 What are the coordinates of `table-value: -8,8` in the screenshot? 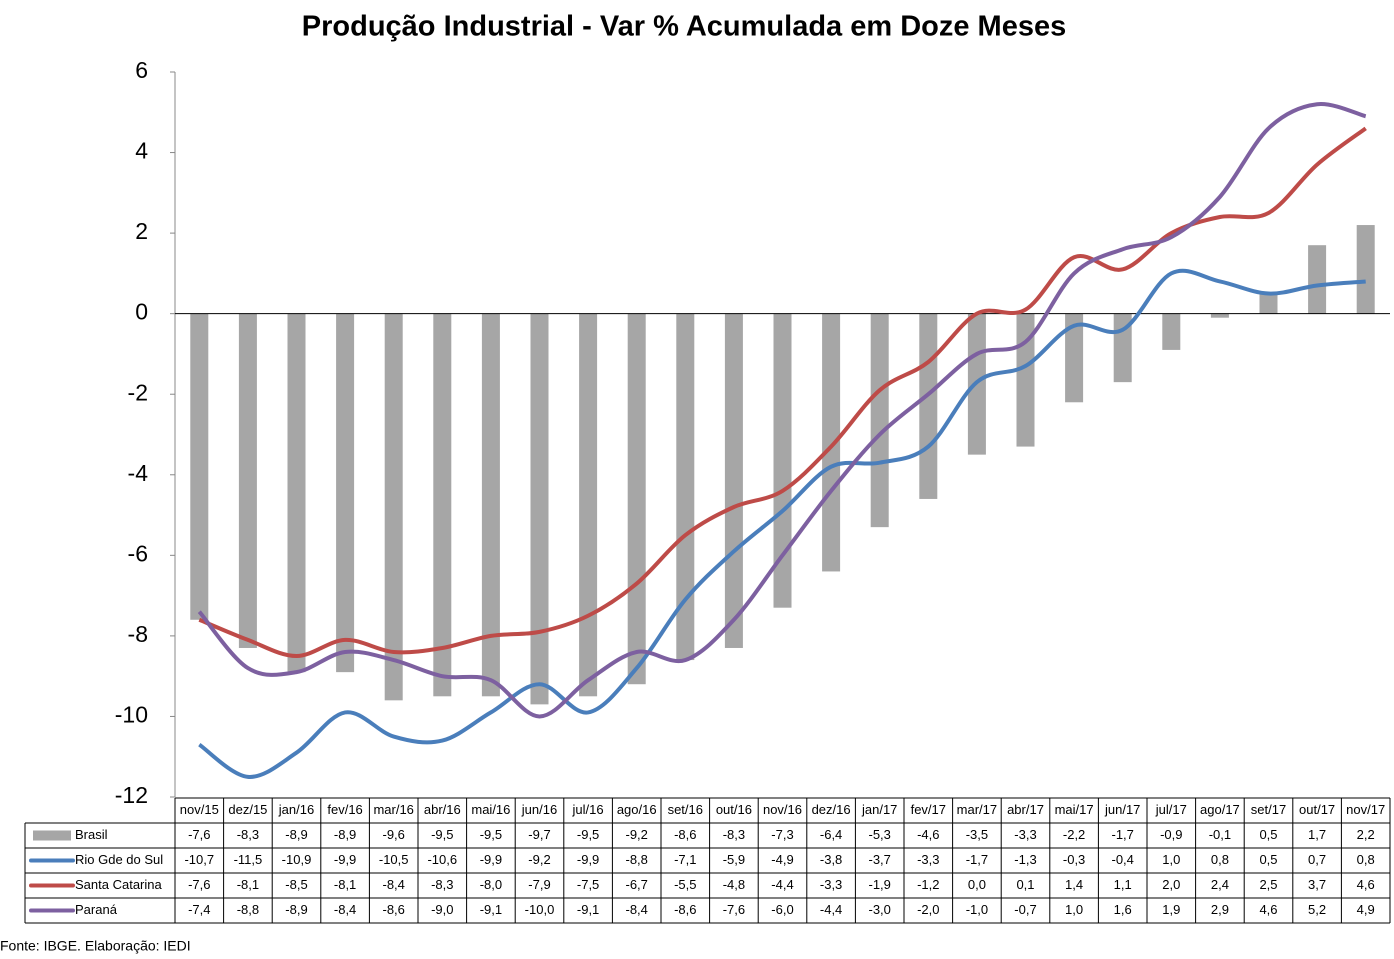 It's located at (248, 909).